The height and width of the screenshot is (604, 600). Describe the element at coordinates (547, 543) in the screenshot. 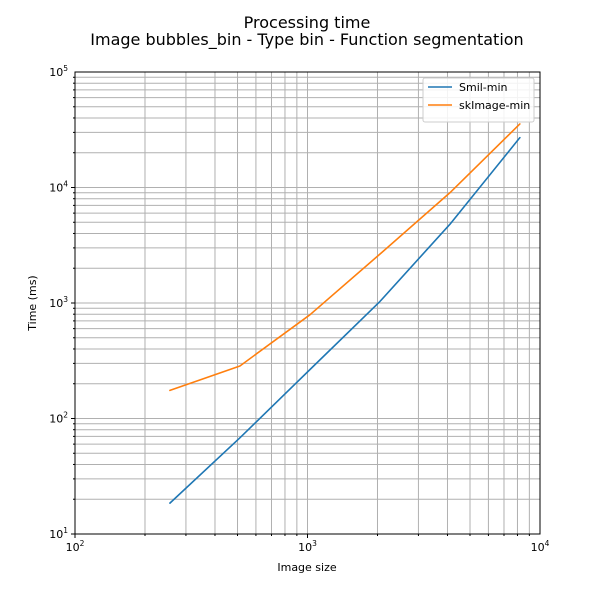

I see `x-tick-label-exponent: 4` at that location.